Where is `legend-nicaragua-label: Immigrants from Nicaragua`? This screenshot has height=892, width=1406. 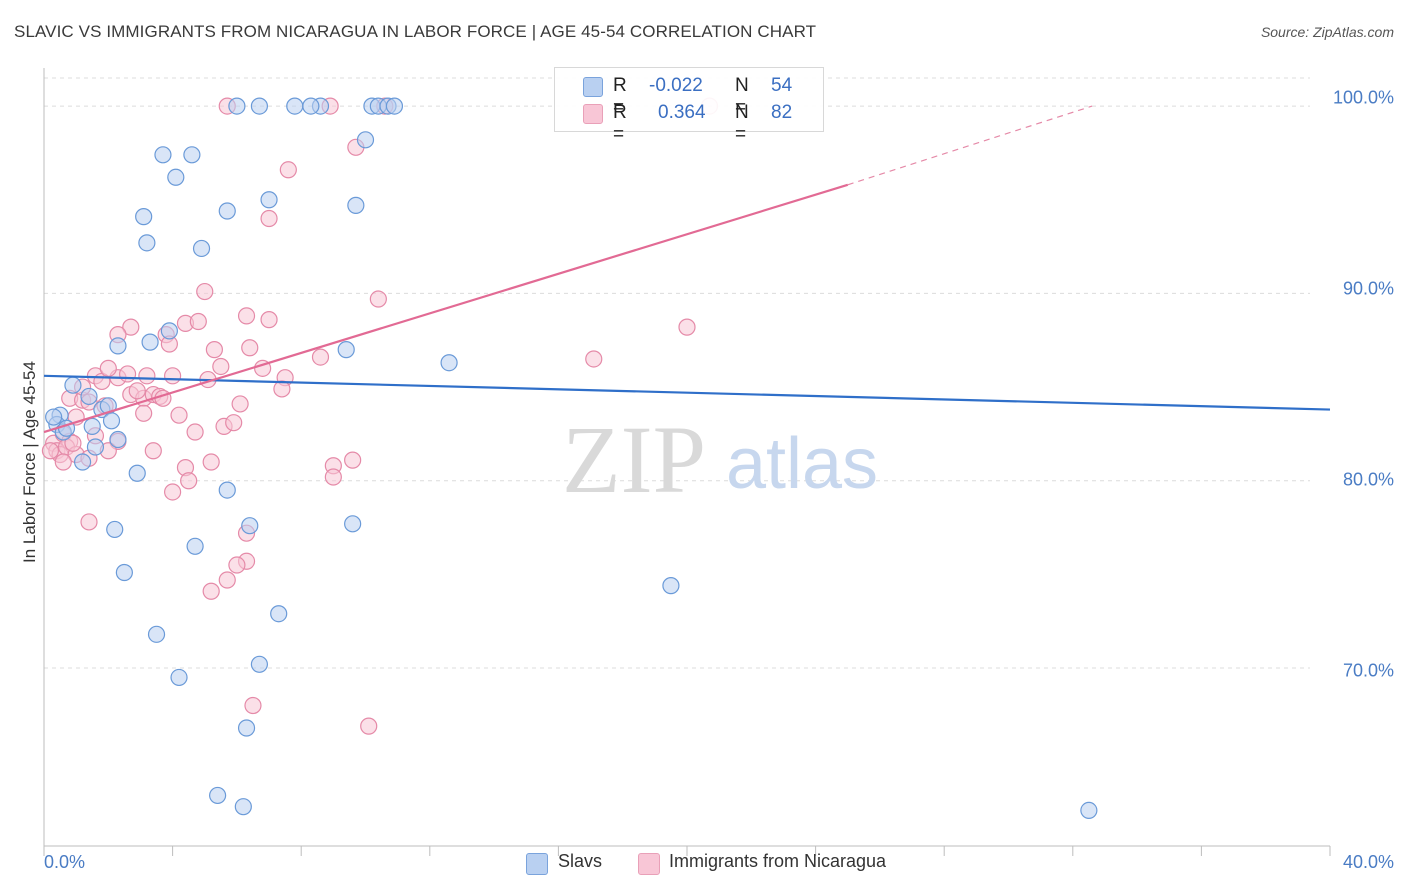
legend-nicaragua-label: Immigrants from Nicaragua is located at coordinates (778, 861).